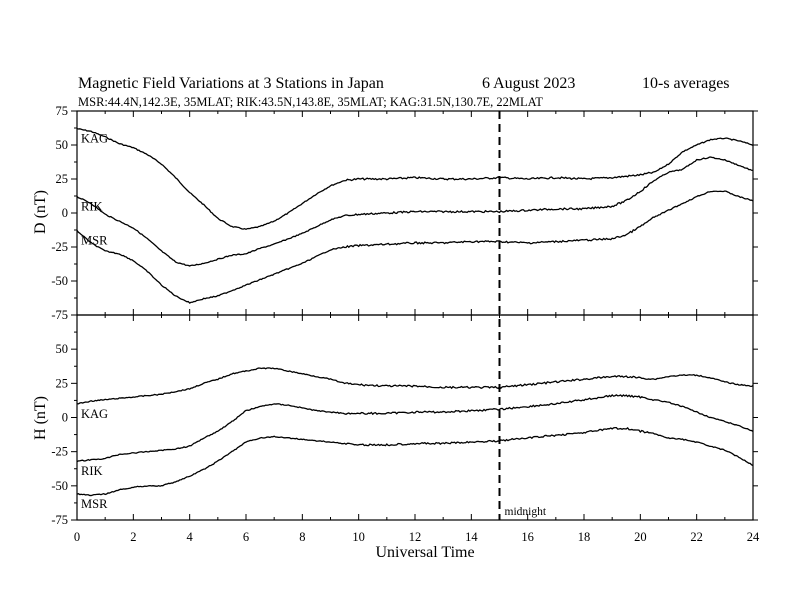 Image resolution: width=792 pixels, height=612 pixels. Describe the element at coordinates (696, 537) in the screenshot. I see `x-tick-label: 22` at that location.